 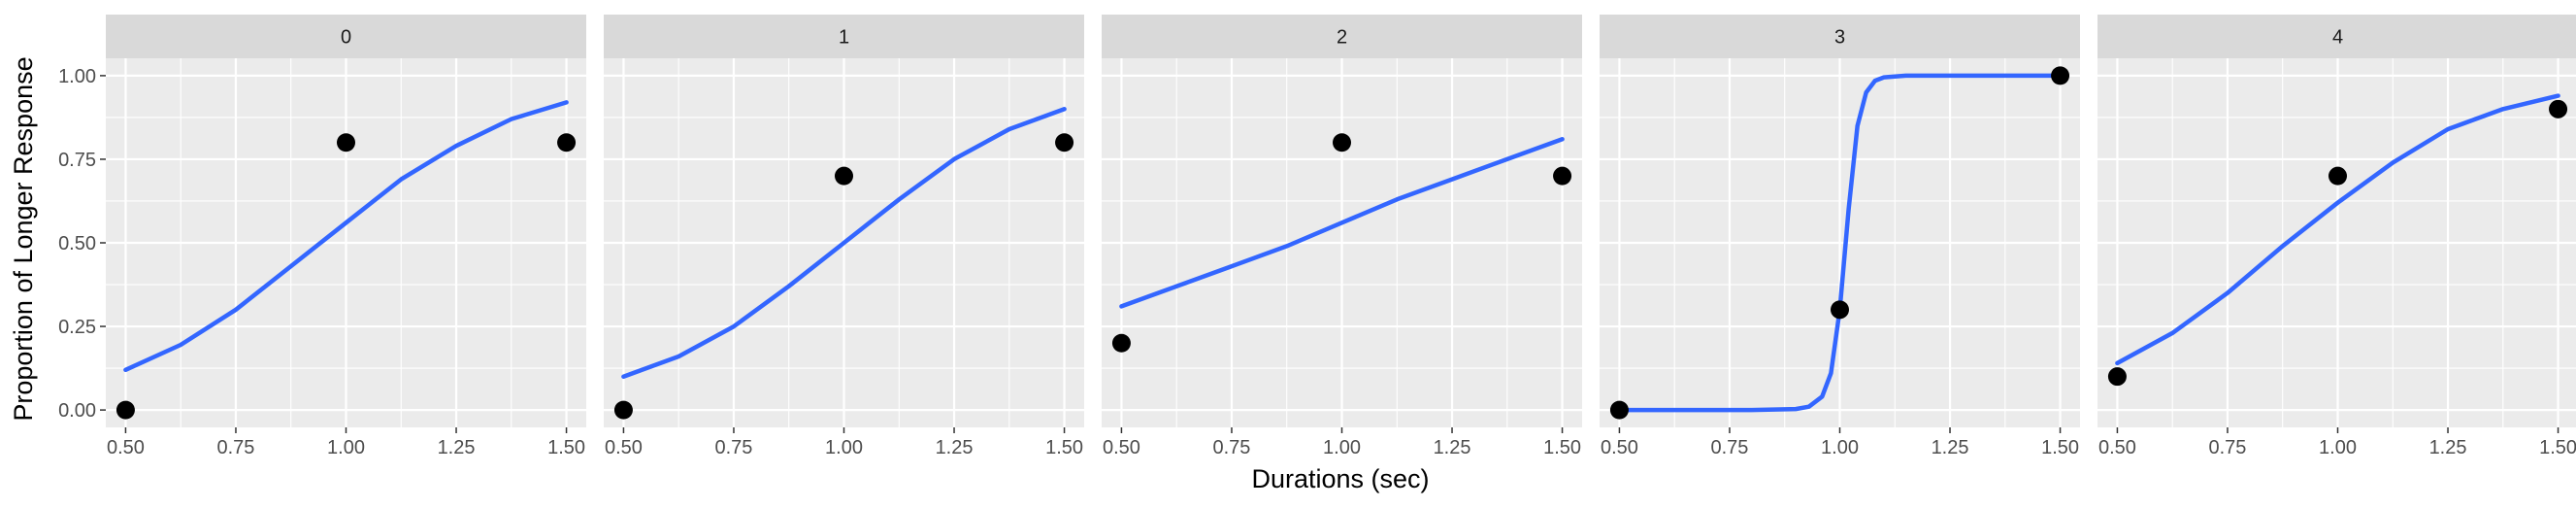 What do you see at coordinates (77, 160) in the screenshot?
I see `y-tick-label: 0.75` at bounding box center [77, 160].